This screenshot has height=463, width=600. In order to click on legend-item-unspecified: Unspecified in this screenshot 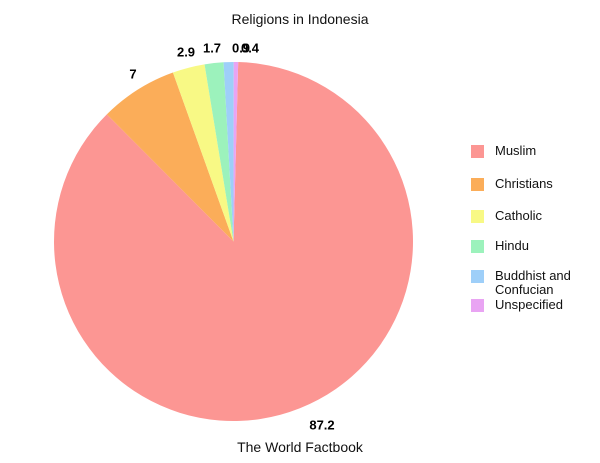, I will do `click(517, 304)`.